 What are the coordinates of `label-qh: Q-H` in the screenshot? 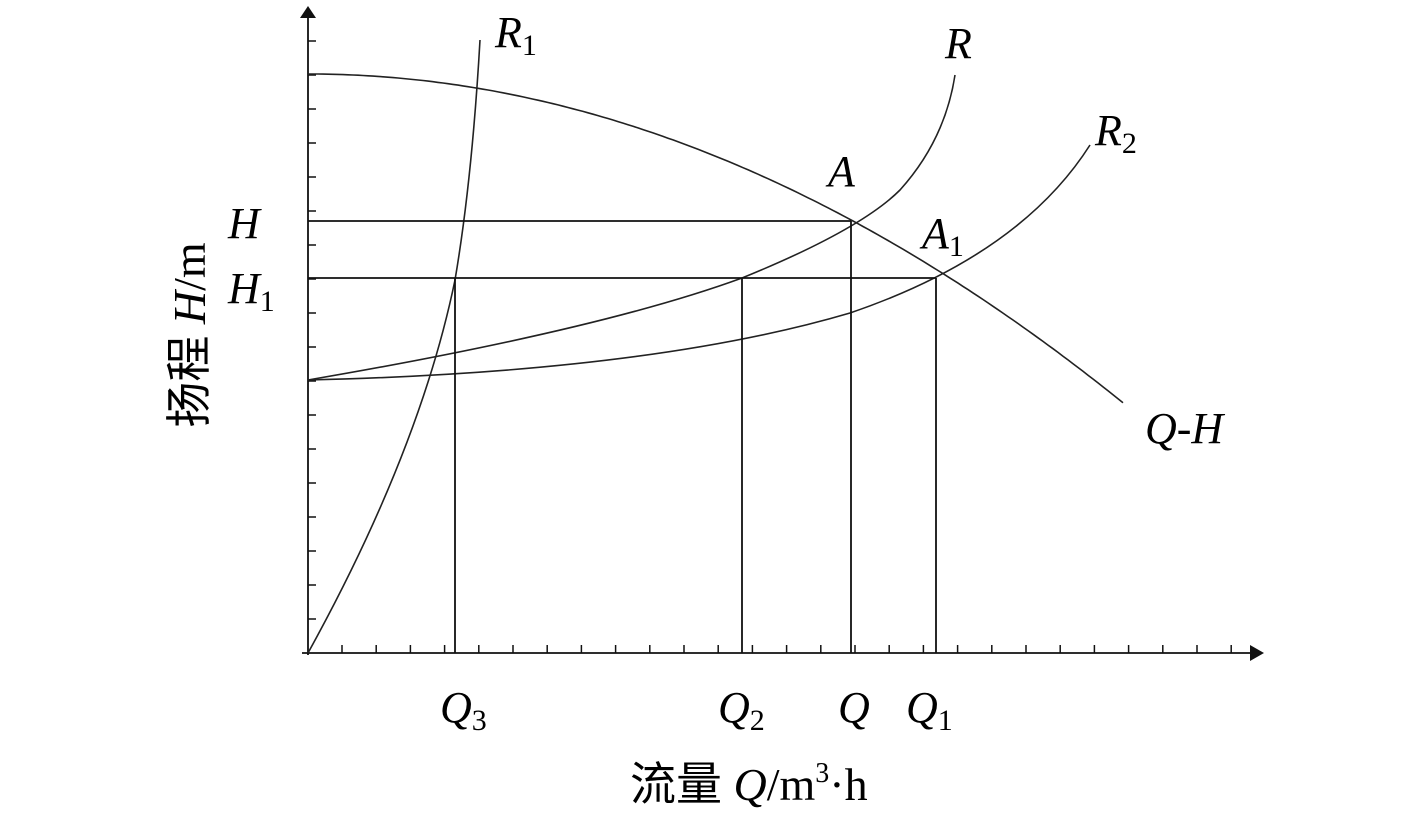 It's located at (1185, 428).